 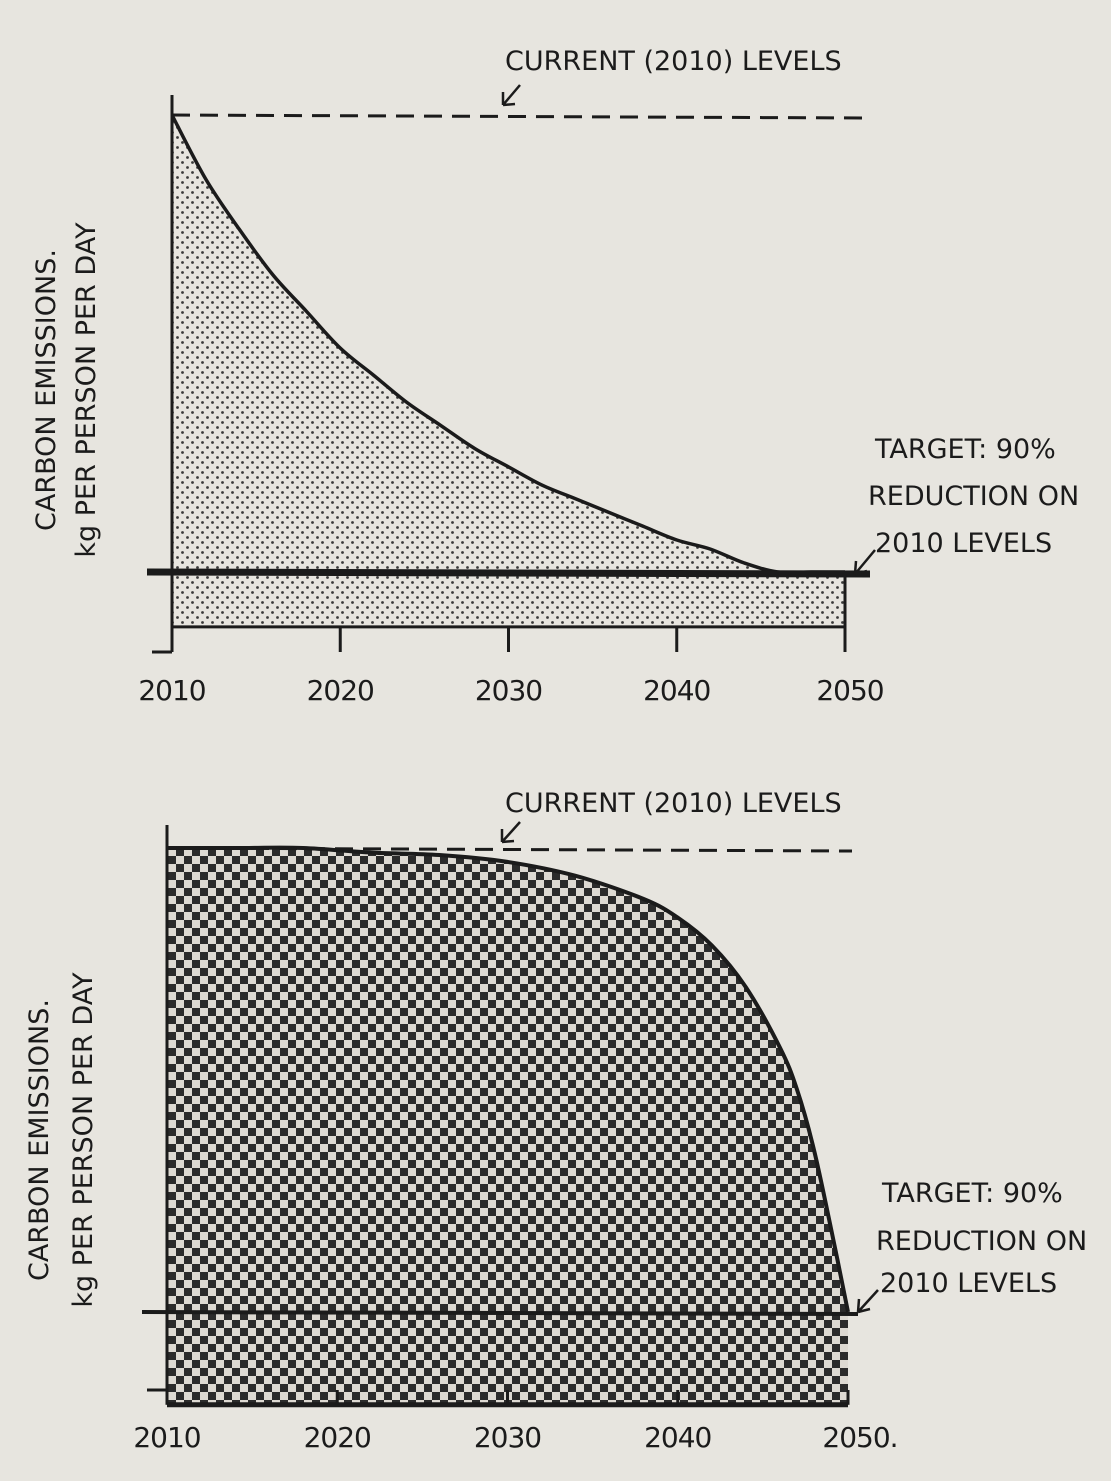 I want to click on chart-bottom-target-label-line1: TARGET: 90%, so click(x=972, y=1193).